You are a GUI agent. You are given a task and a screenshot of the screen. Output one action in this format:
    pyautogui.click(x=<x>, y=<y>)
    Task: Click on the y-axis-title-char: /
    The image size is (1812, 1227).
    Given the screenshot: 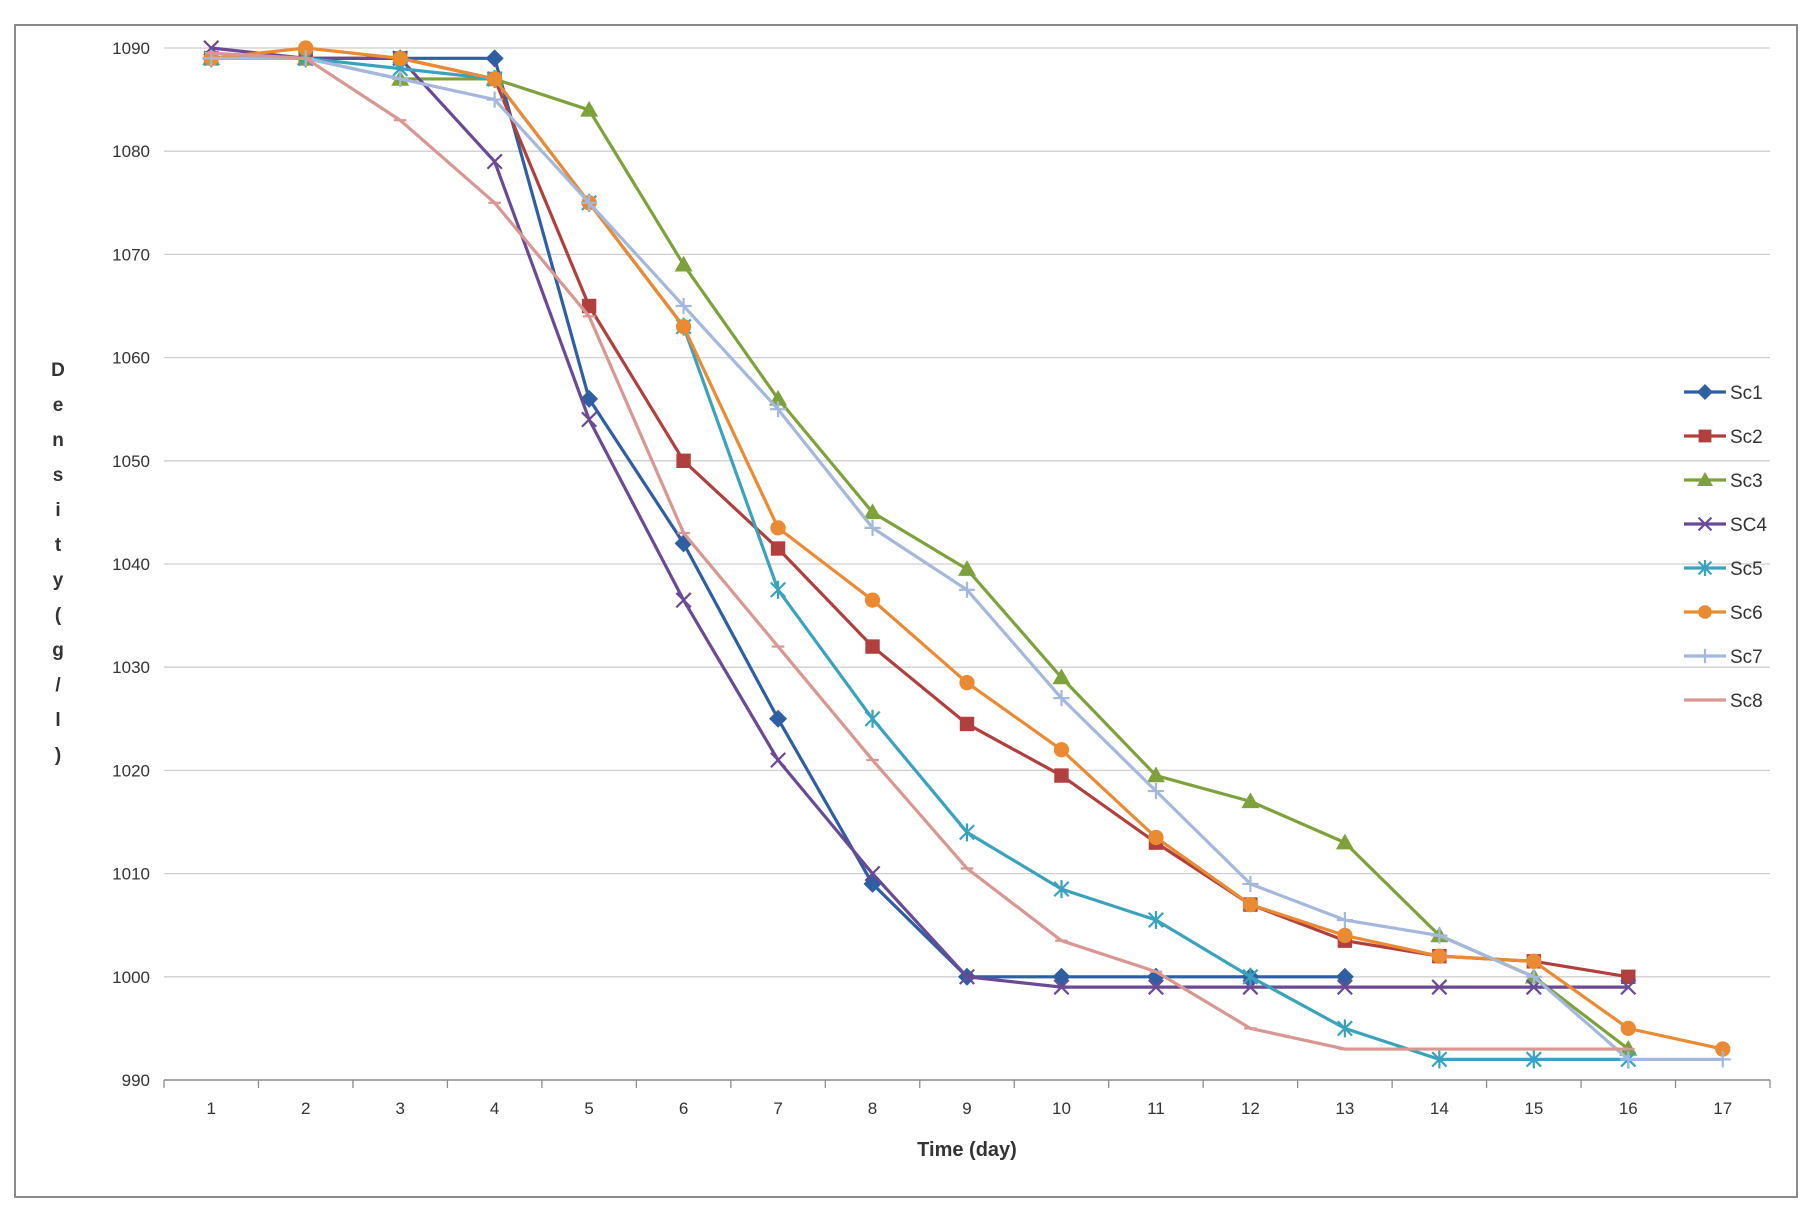 What is the action you would take?
    pyautogui.click(x=58, y=685)
    